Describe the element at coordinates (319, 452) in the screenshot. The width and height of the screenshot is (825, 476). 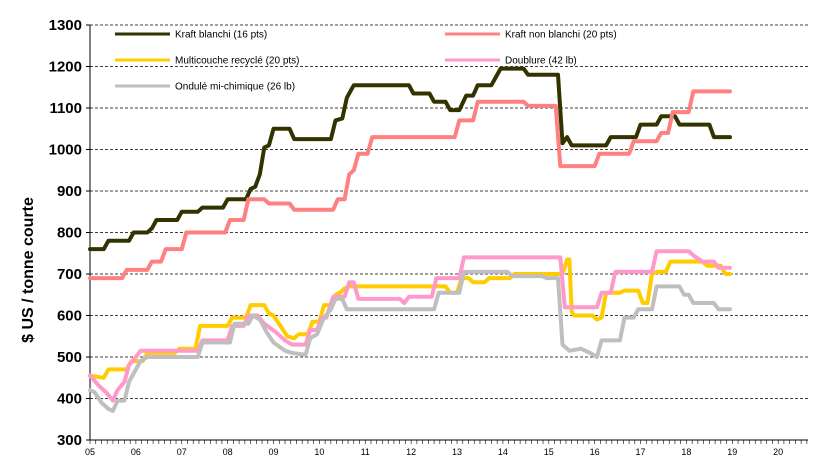
I see `x-tick-label: 10` at that location.